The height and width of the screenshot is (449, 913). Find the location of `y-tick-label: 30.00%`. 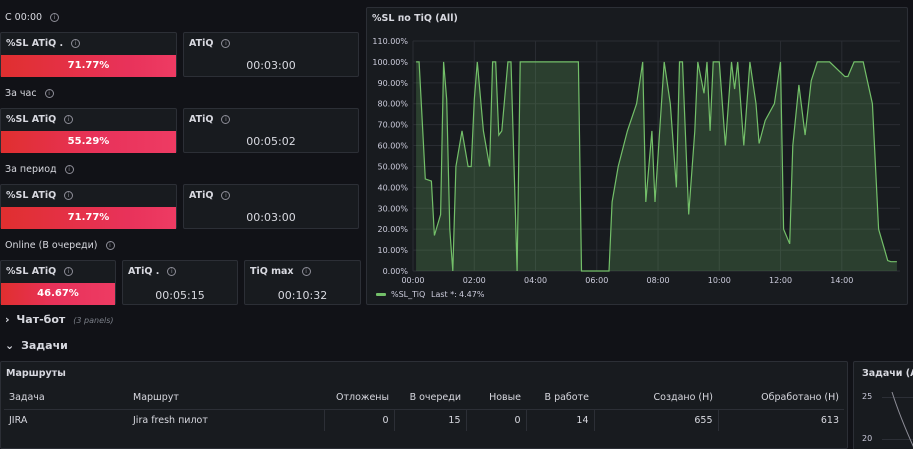

y-tick-label: 30.00% is located at coordinates (392, 208).